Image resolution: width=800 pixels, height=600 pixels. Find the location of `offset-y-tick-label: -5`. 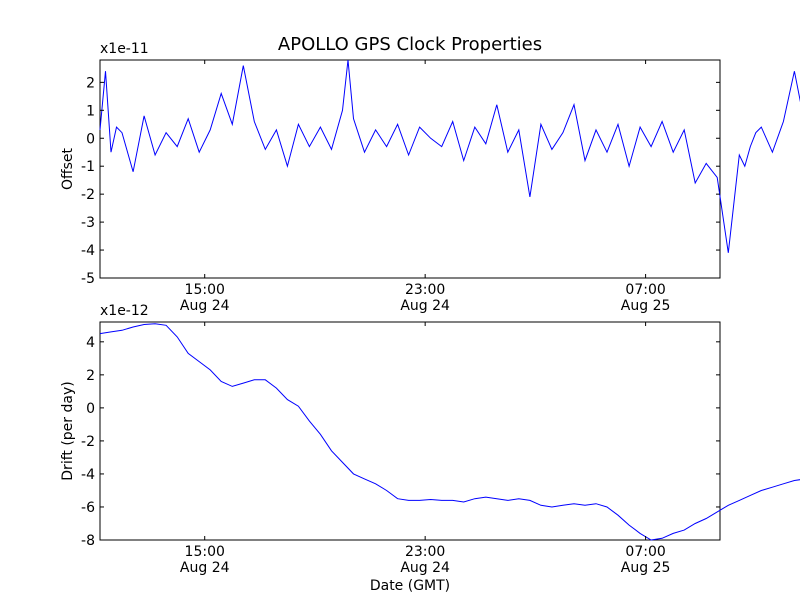

offset-y-tick-label: -5 is located at coordinates (88, 279).